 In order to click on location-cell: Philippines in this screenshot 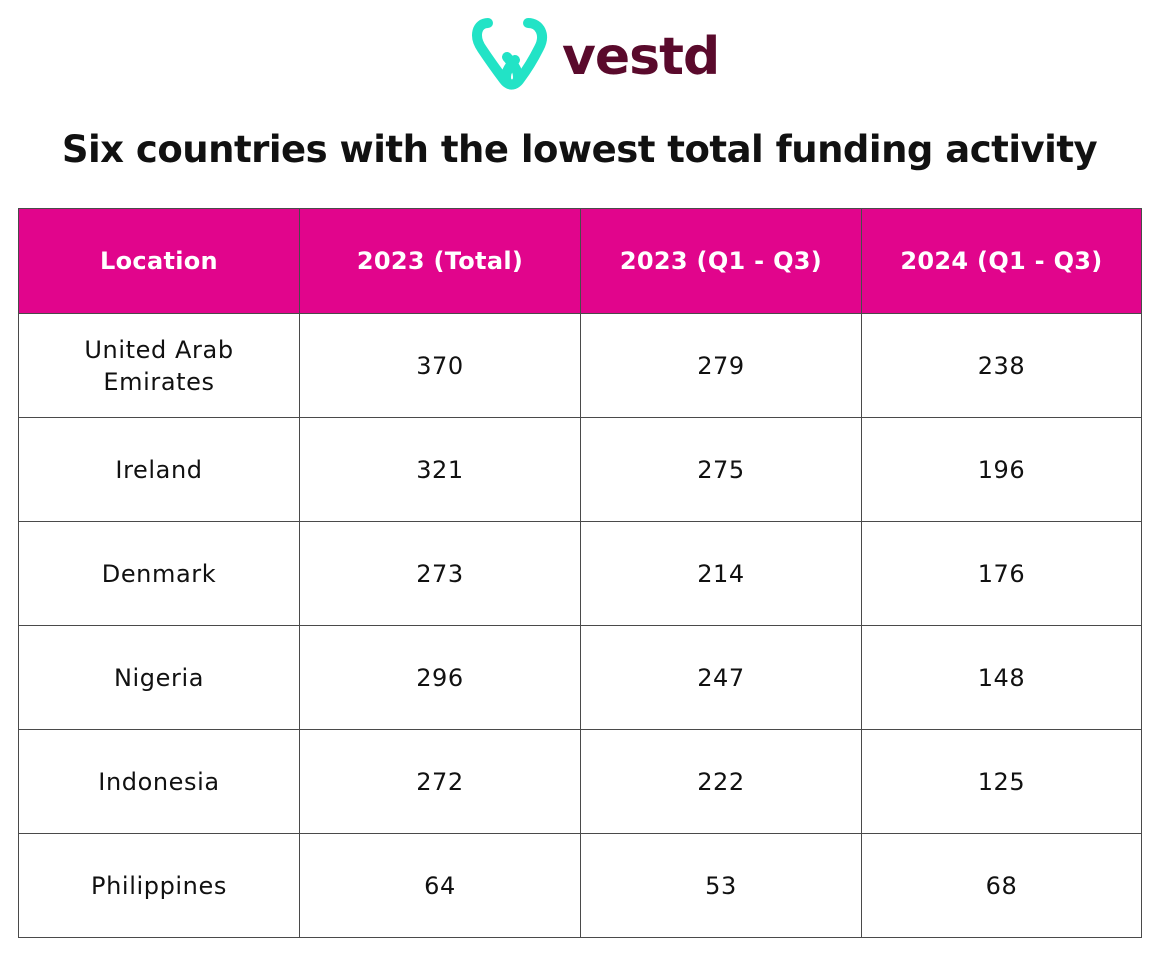, I will do `click(159, 885)`.